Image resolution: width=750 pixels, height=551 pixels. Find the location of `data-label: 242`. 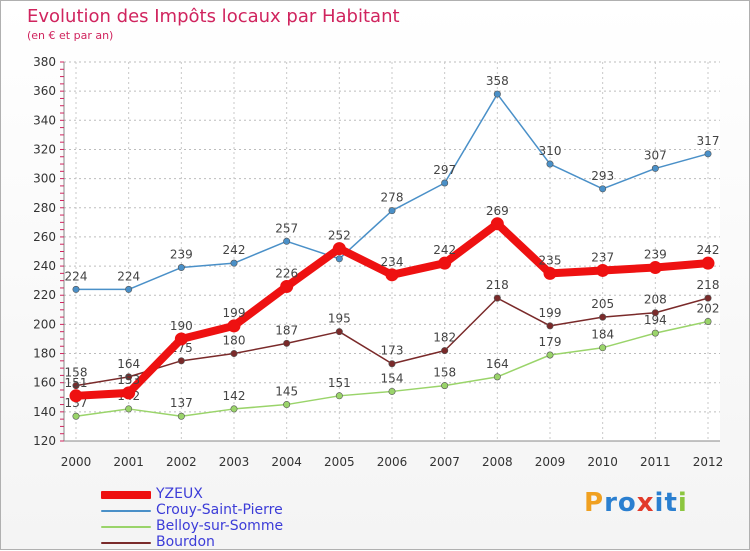

data-label: 242 is located at coordinates (444, 250).